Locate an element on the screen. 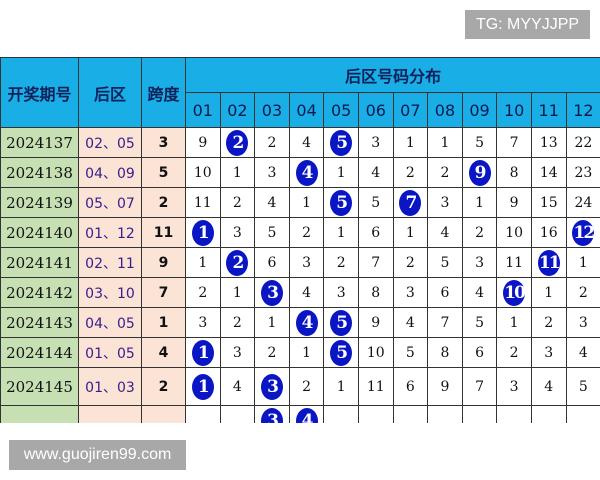 This screenshot has height=480, width=600. period-cell: 2024142 is located at coordinates (39, 292).